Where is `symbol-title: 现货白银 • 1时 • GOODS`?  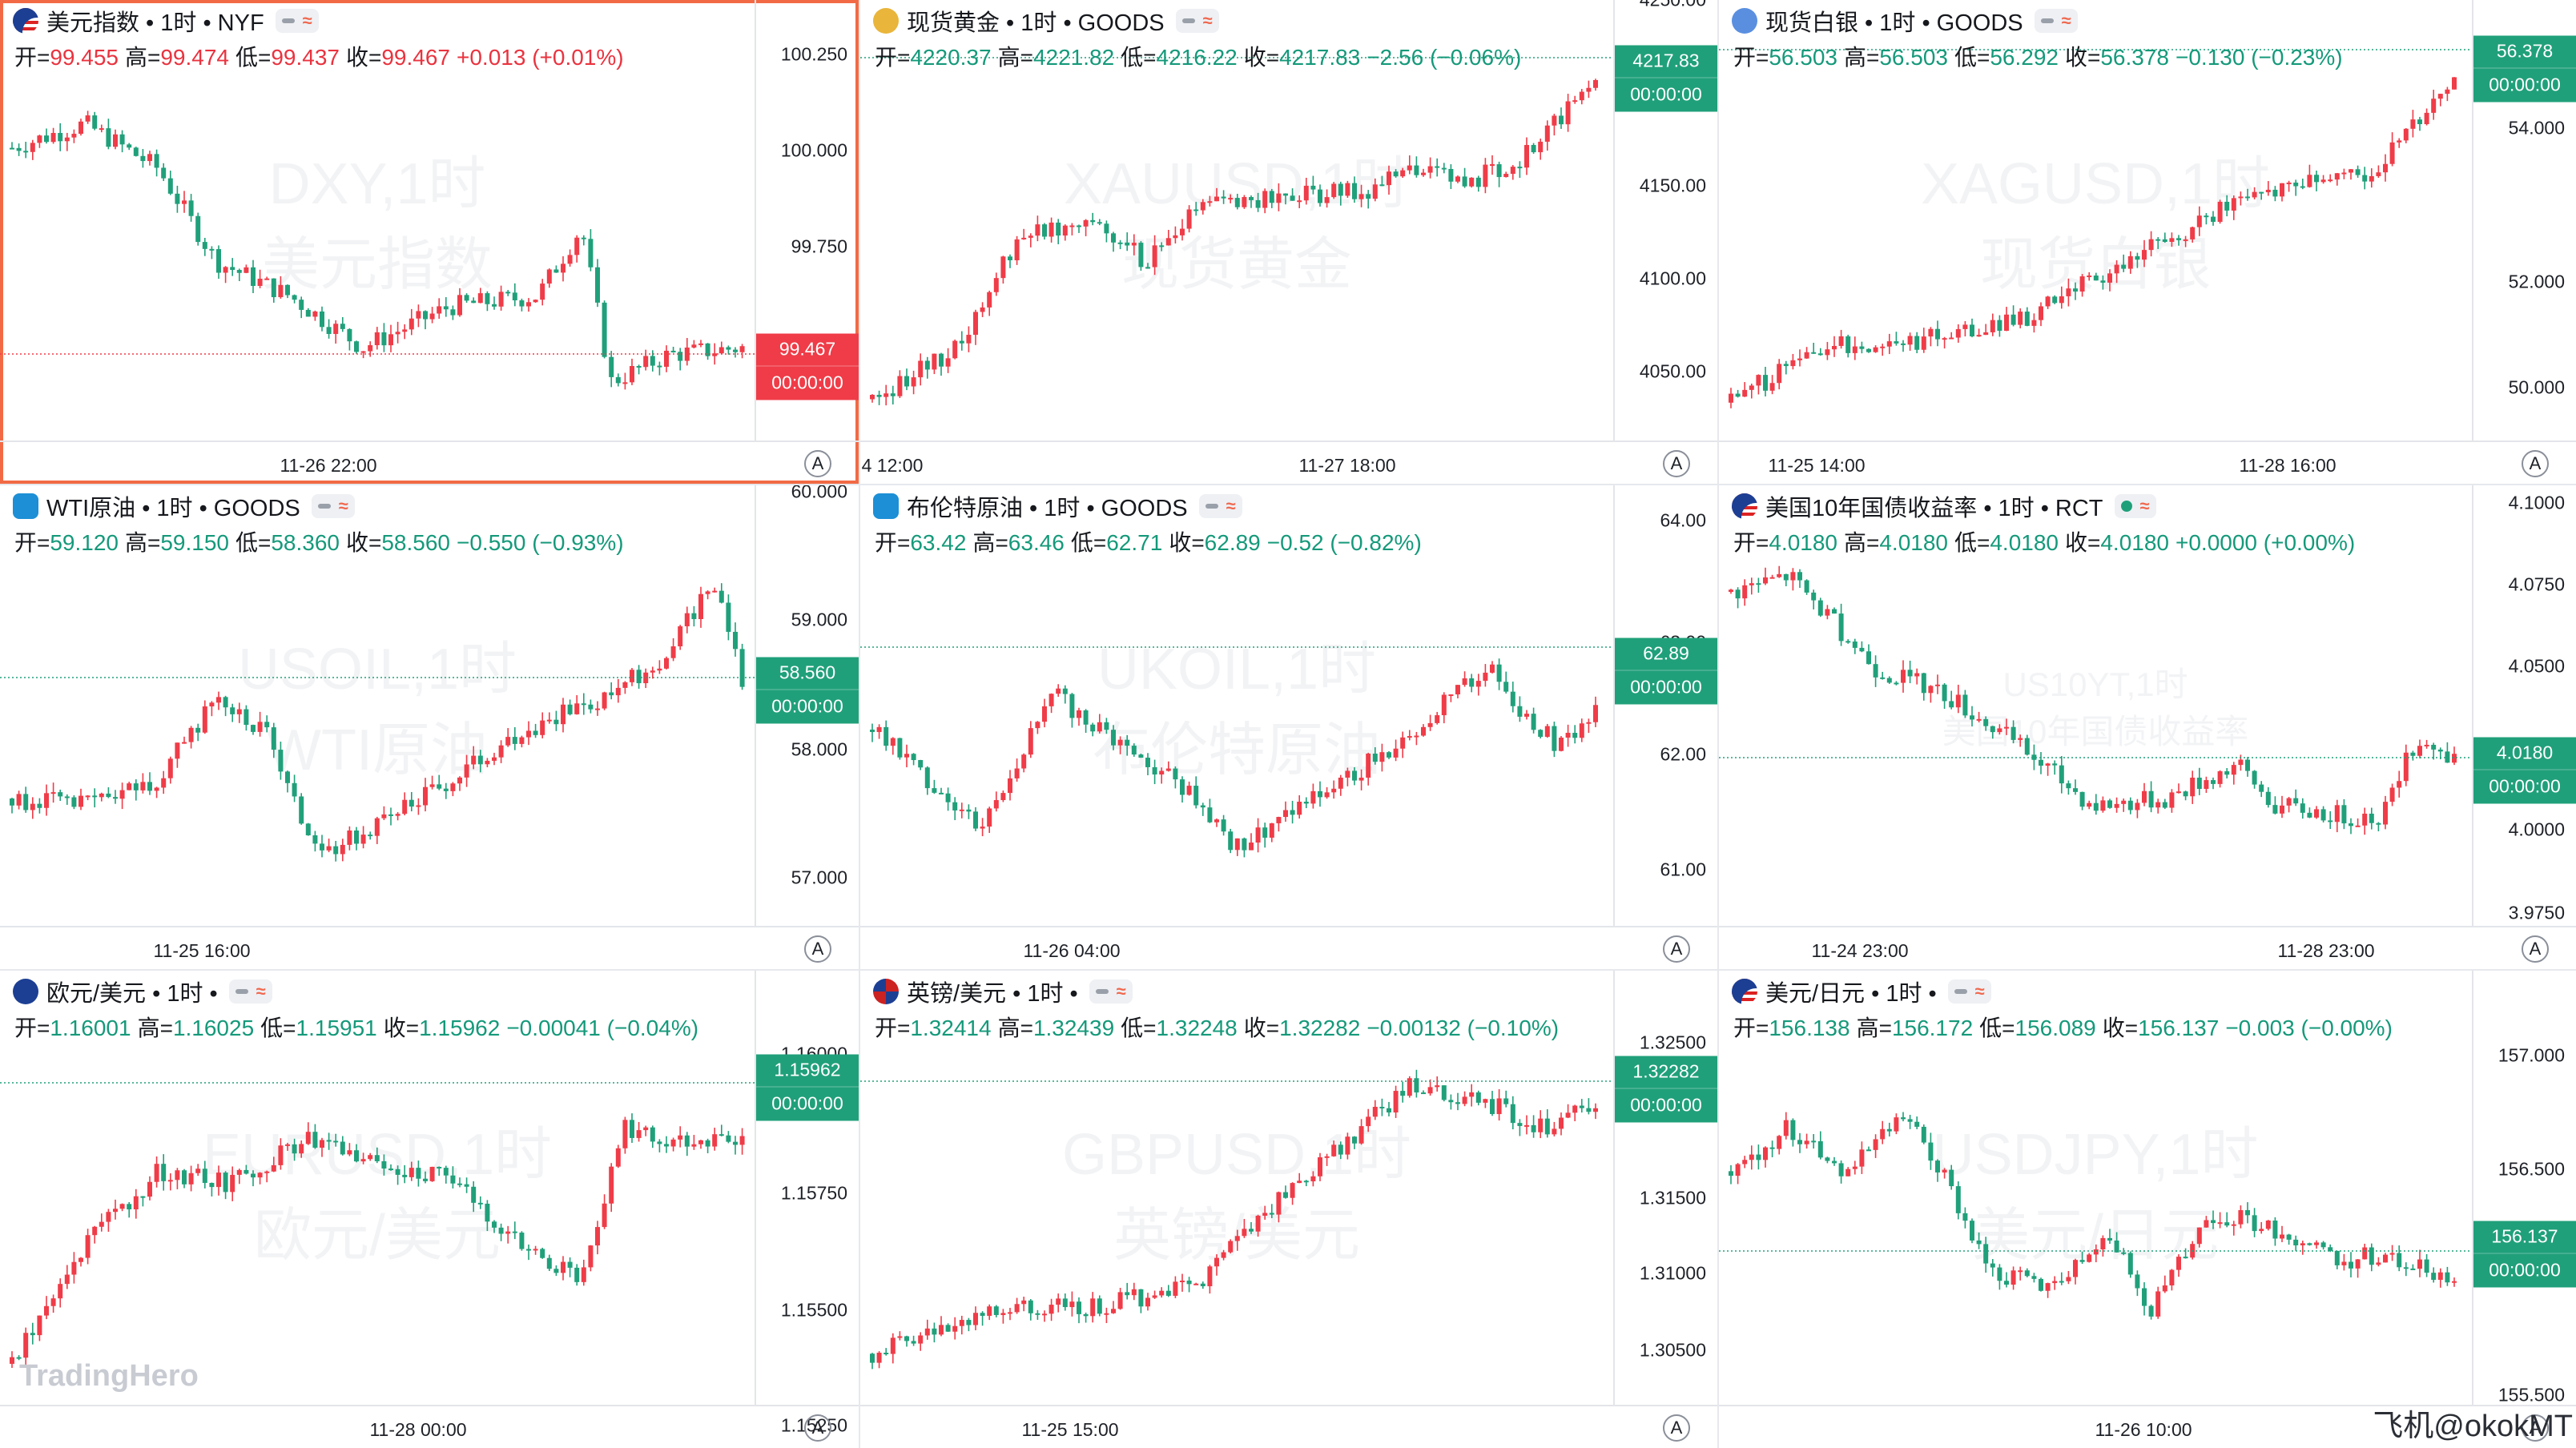 symbol-title: 现货白银 • 1时 • GOODS is located at coordinates (1894, 23).